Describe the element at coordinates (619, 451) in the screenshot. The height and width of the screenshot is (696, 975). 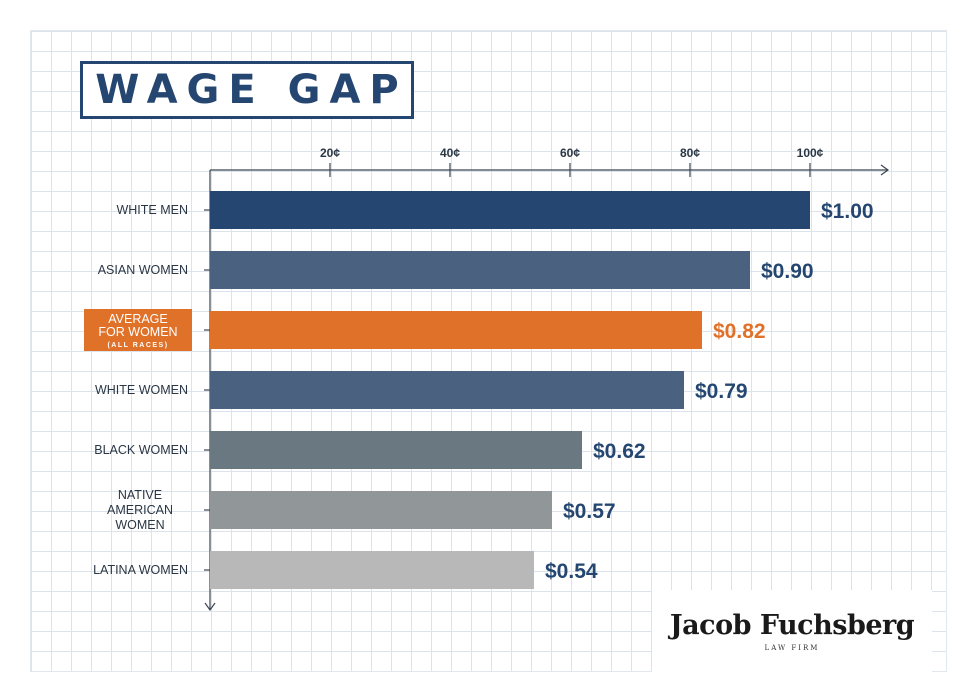
I see `value-label: $0.62` at that location.